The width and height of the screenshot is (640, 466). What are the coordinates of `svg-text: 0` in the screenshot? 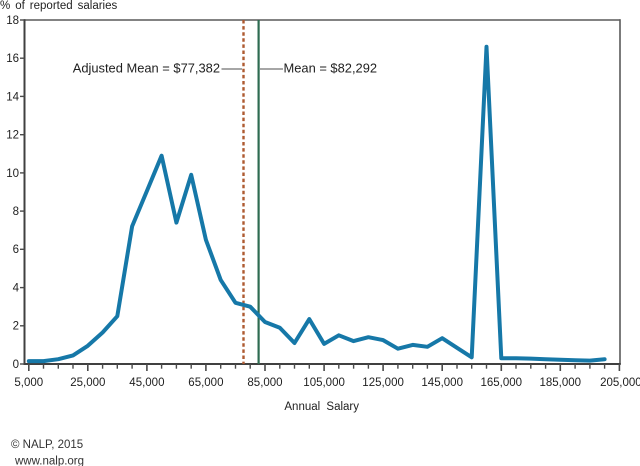 It's located at (16, 365).